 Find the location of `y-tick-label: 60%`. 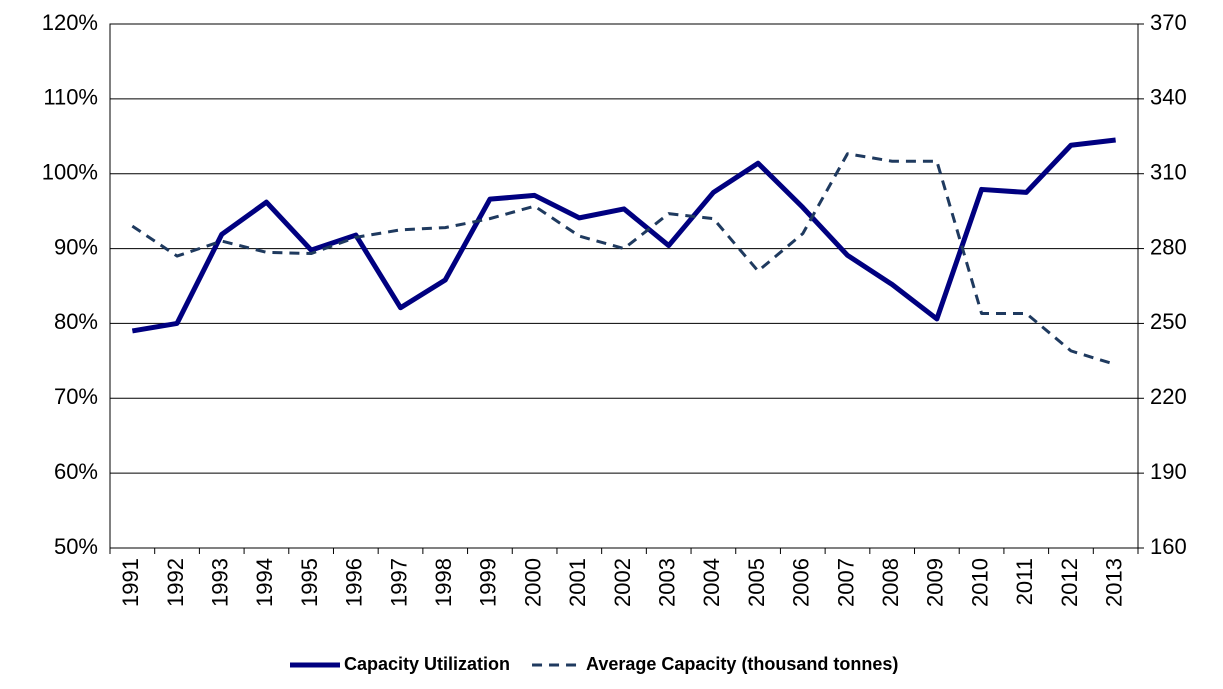

y-tick-label: 60% is located at coordinates (76, 471).